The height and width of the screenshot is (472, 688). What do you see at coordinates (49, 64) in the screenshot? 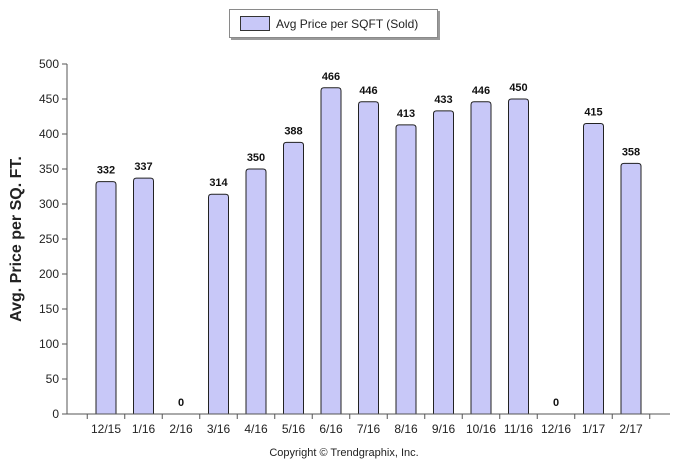
I see `y-tick-label: 500` at bounding box center [49, 64].